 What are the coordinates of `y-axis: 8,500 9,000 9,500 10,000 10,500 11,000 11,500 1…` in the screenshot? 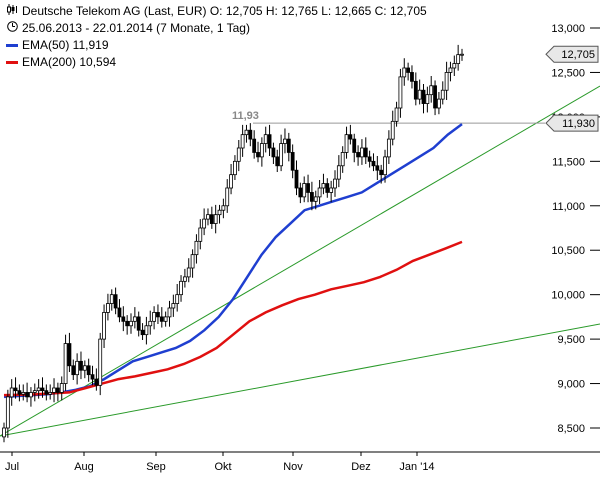 It's located at (575, 229).